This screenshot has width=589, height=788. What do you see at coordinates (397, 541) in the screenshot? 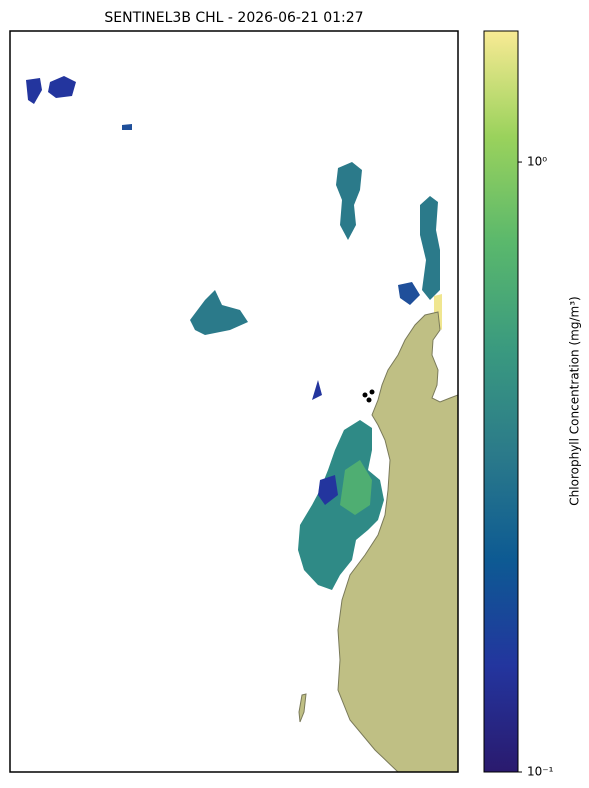
I see `land` at bounding box center [397, 541].